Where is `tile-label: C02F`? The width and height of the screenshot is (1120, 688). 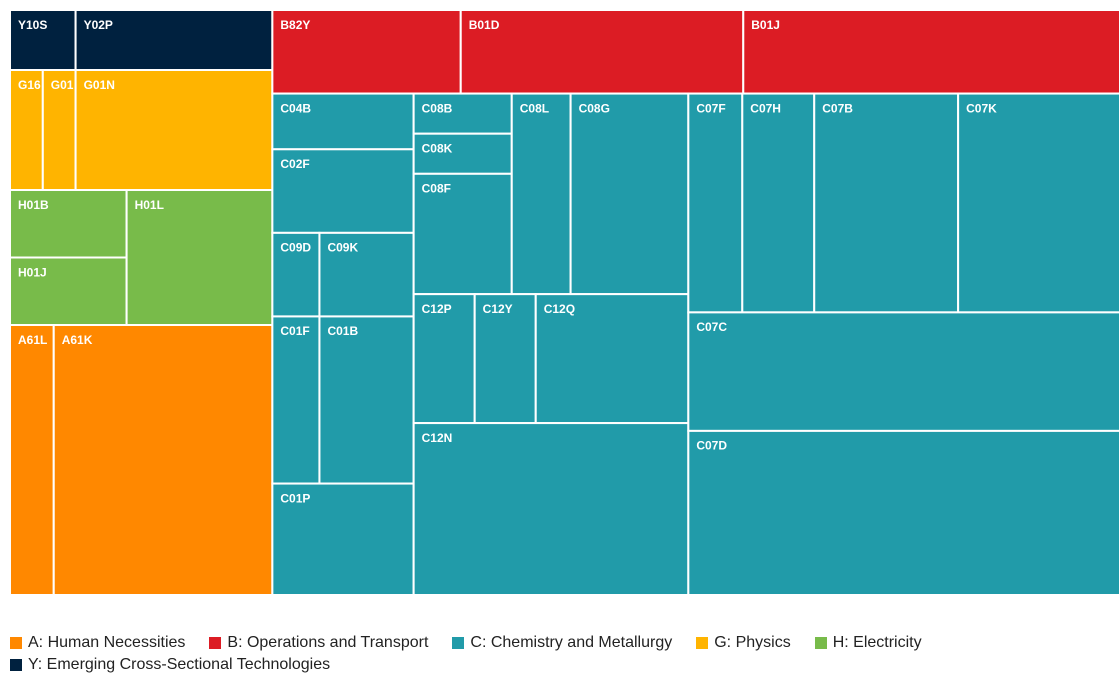
tile-label: C02F is located at coordinates (294, 164).